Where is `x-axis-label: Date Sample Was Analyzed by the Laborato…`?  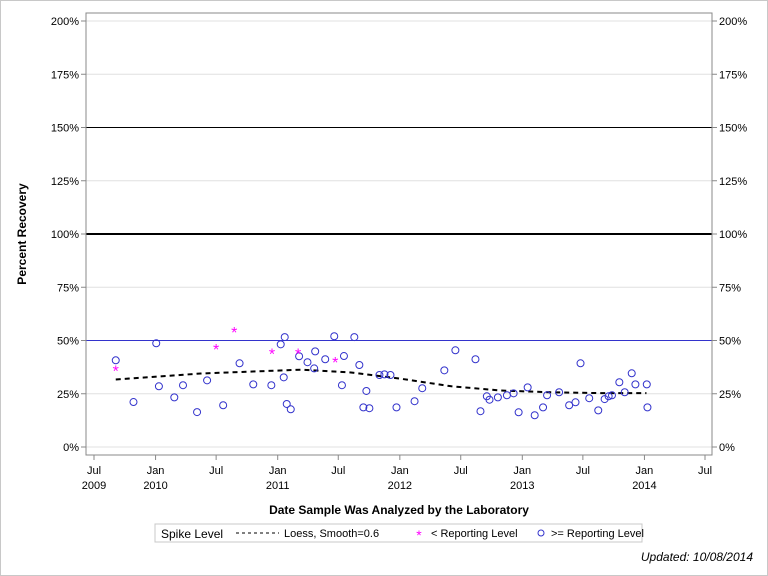 x-axis-label: Date Sample Was Analyzed by the Laborato… is located at coordinates (399, 510).